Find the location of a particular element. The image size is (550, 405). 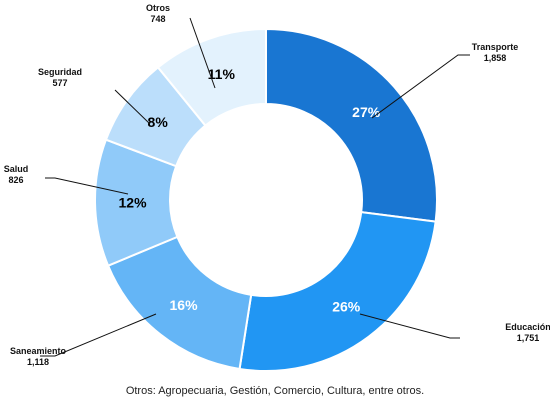

callout-category-label: Transporte is located at coordinates (495, 47).